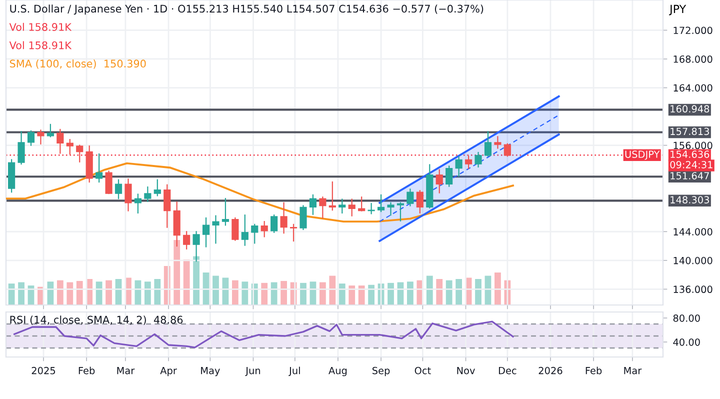 The width and height of the screenshot is (720, 399). I want to click on x-tick-label: Jul, so click(294, 371).